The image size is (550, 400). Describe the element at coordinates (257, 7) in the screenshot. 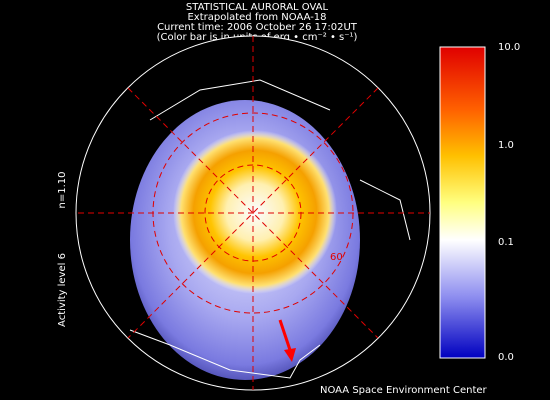

I see `title-line: STATISTICAL AURORAL OVAL` at that location.